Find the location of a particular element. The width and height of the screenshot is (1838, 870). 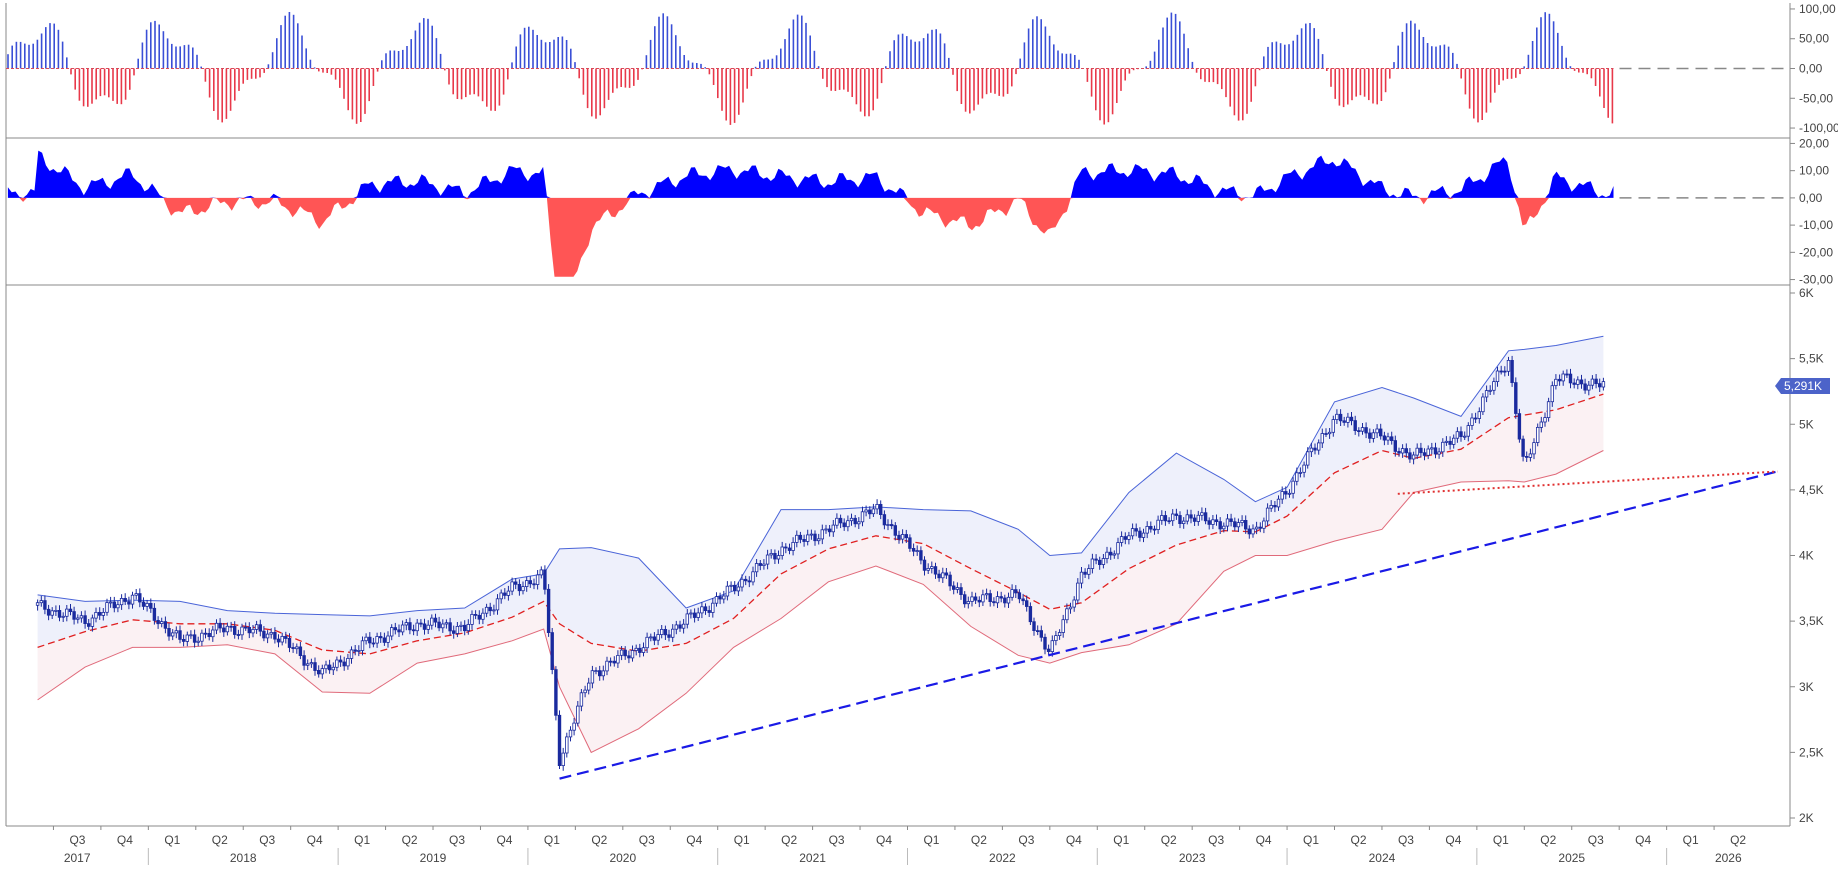

y-tick-label: 2K is located at coordinates (1806, 818).